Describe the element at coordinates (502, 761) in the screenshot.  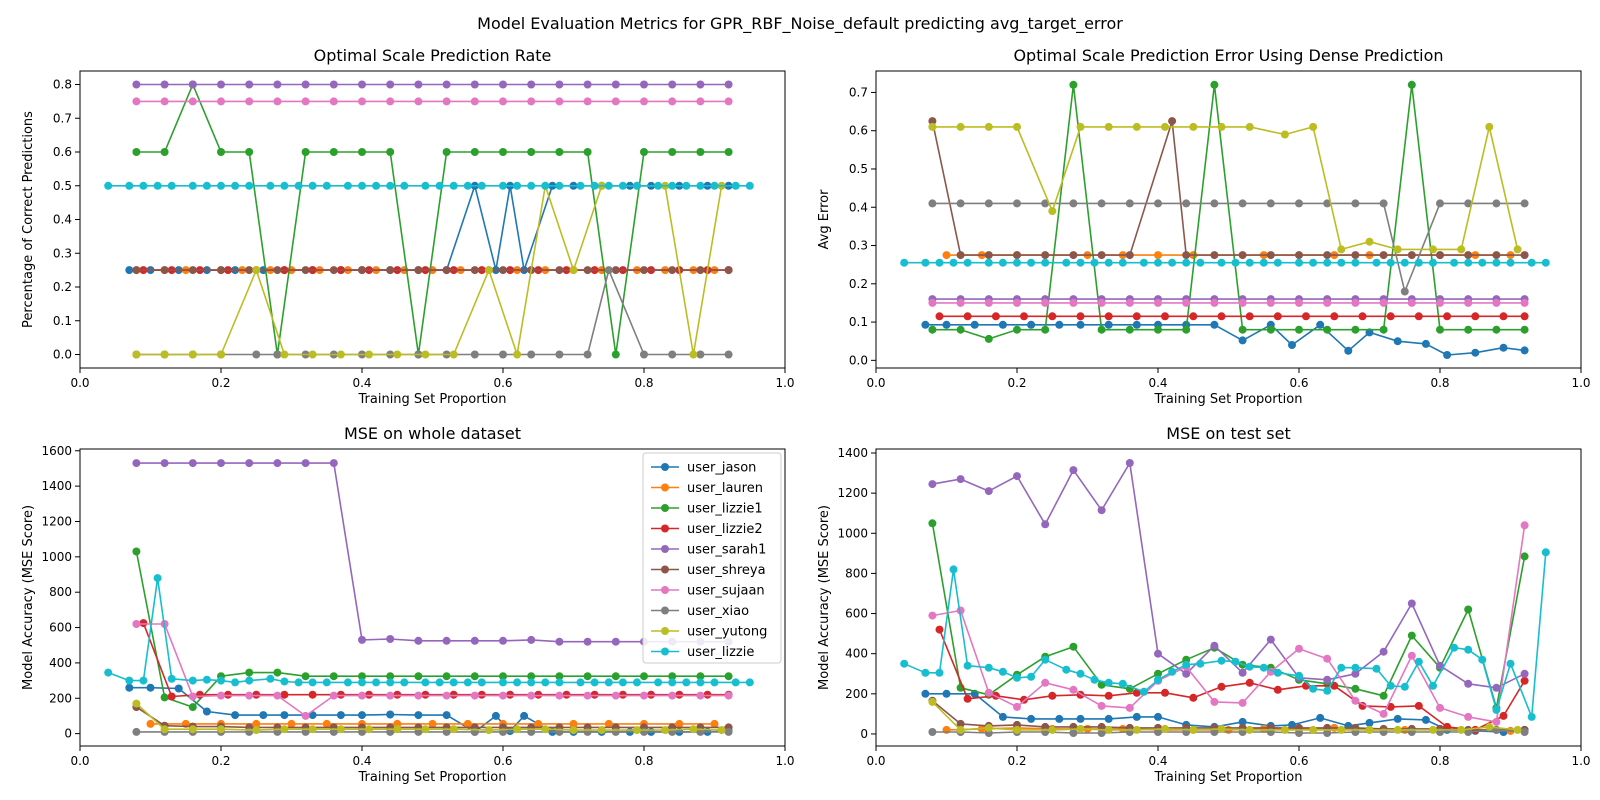
I see `x-tick-label: 0.6` at that location.